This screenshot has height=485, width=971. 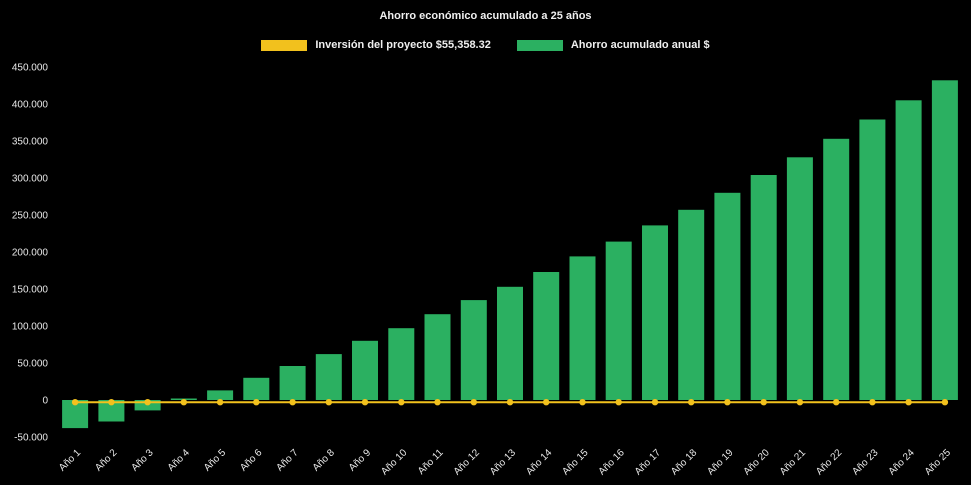 I want to click on x-axis-tick-label: Año 17, so click(x=648, y=462).